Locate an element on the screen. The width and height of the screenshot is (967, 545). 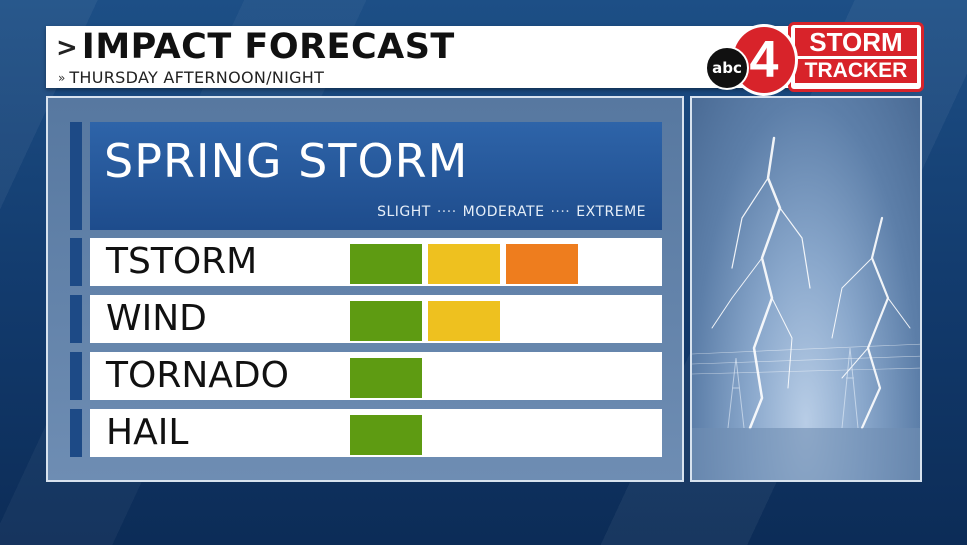
impact-label: TSTORM is located at coordinates (182, 261).